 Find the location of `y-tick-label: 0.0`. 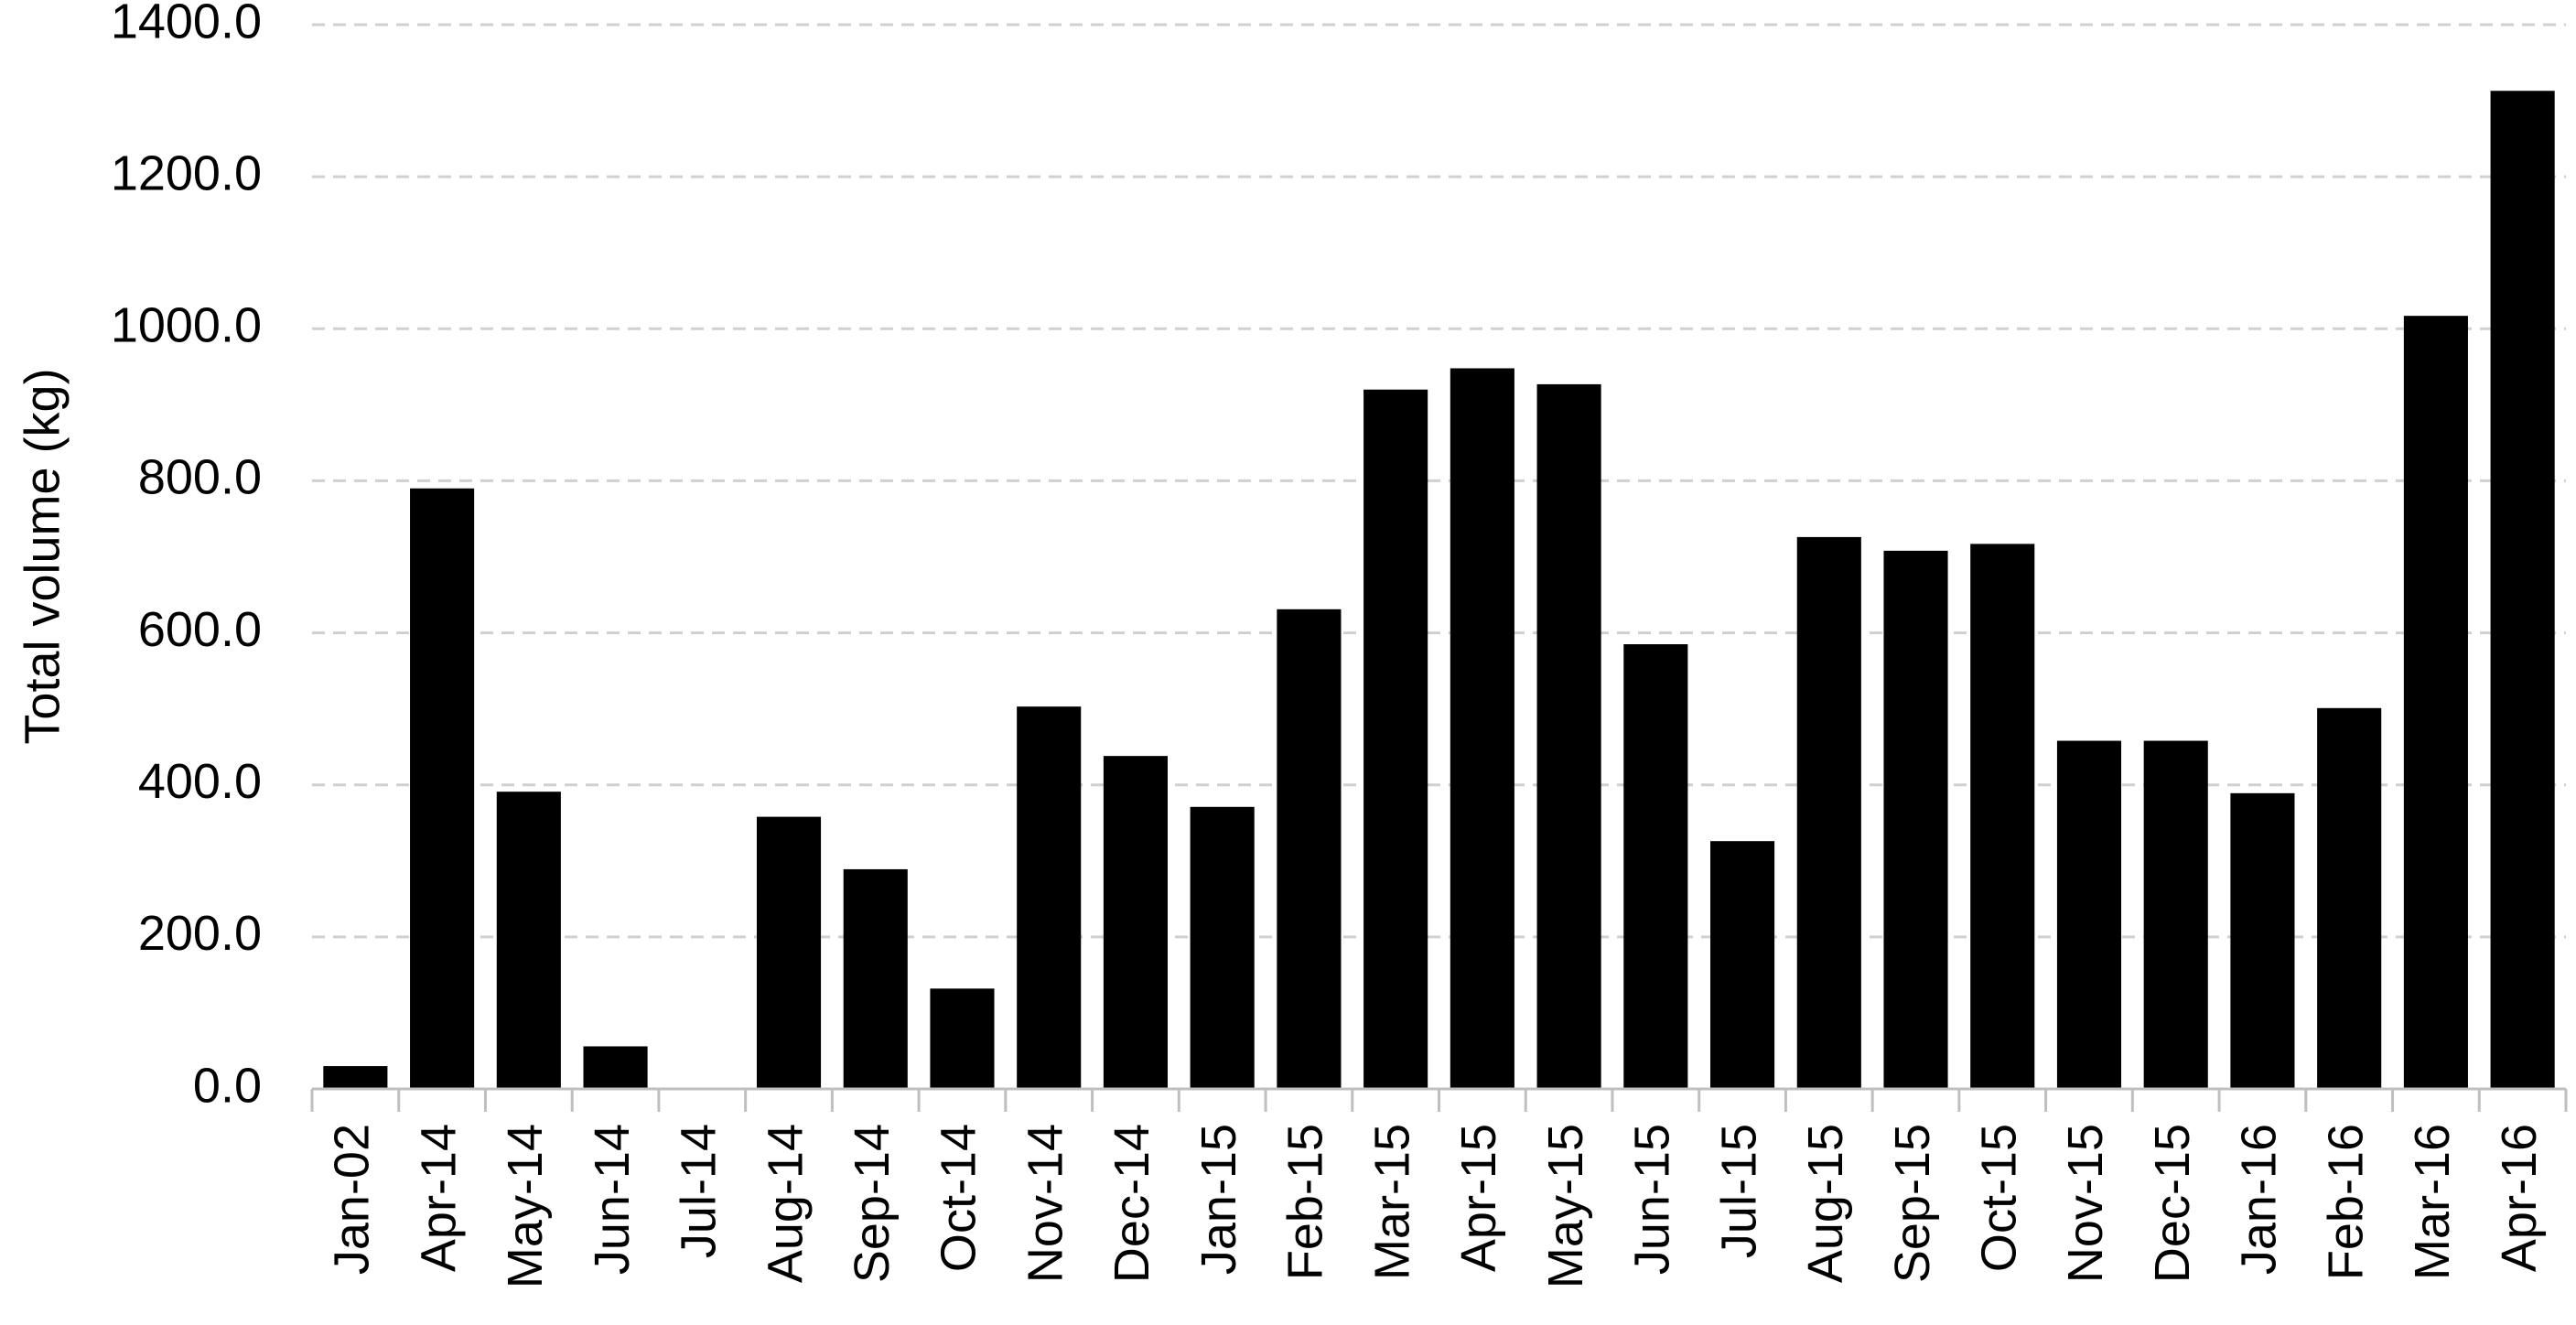

y-tick-label: 0.0 is located at coordinates (227, 1085).